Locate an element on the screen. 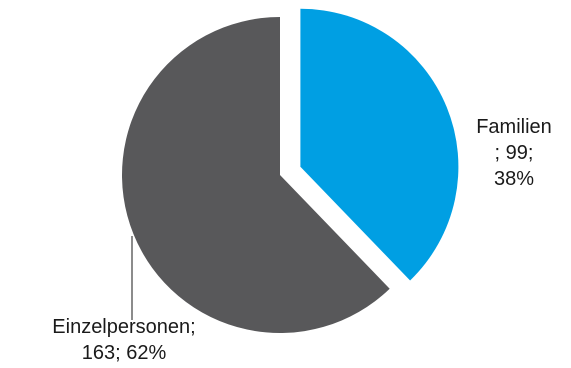 Image resolution: width=571 pixels, height=368 pixels. data-label-einzelpersonen: Einzelpersonen; 163; 62% is located at coordinates (124, 340).